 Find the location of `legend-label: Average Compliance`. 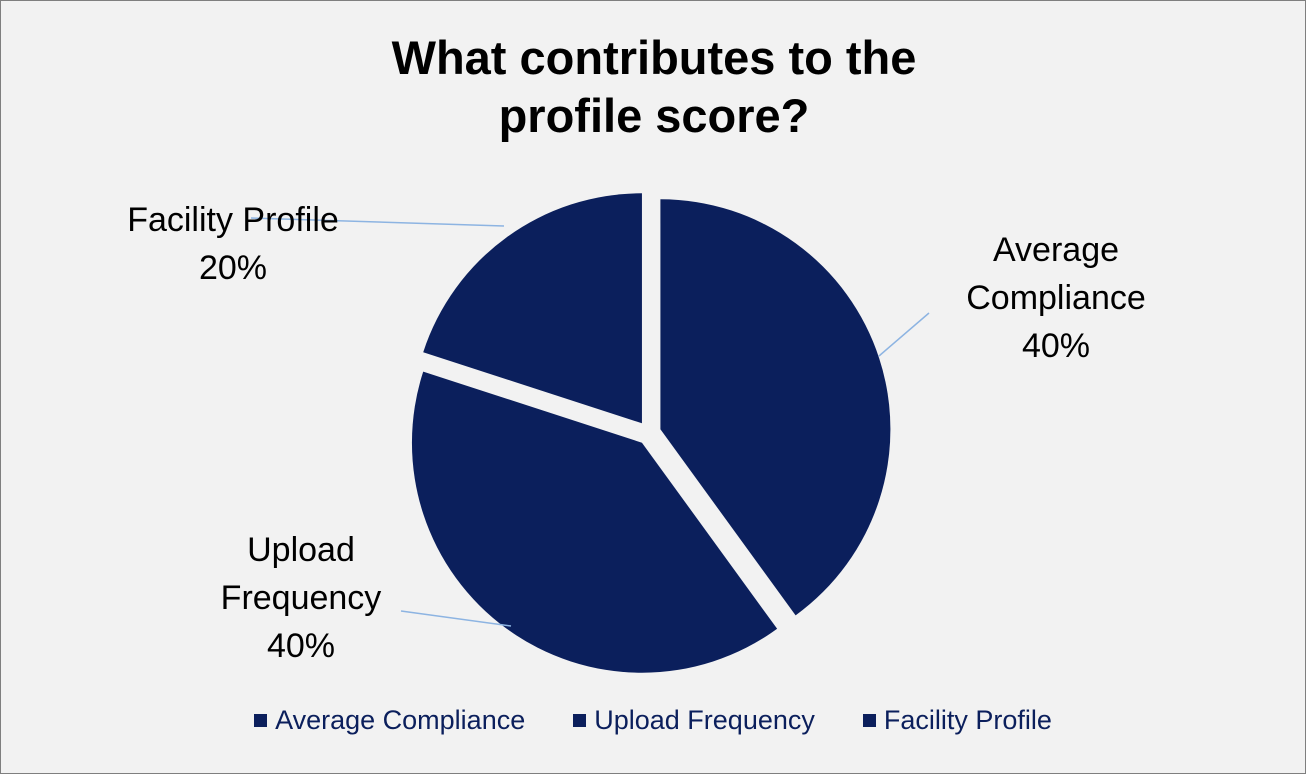

legend-label: Average Compliance is located at coordinates (400, 720).